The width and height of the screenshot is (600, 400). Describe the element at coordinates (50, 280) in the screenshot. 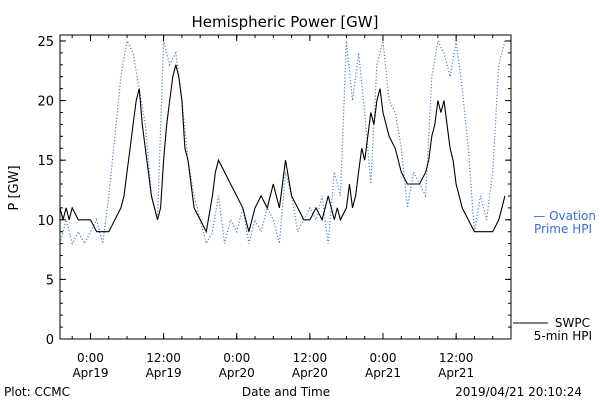

I see `y-tick-label: 5` at that location.